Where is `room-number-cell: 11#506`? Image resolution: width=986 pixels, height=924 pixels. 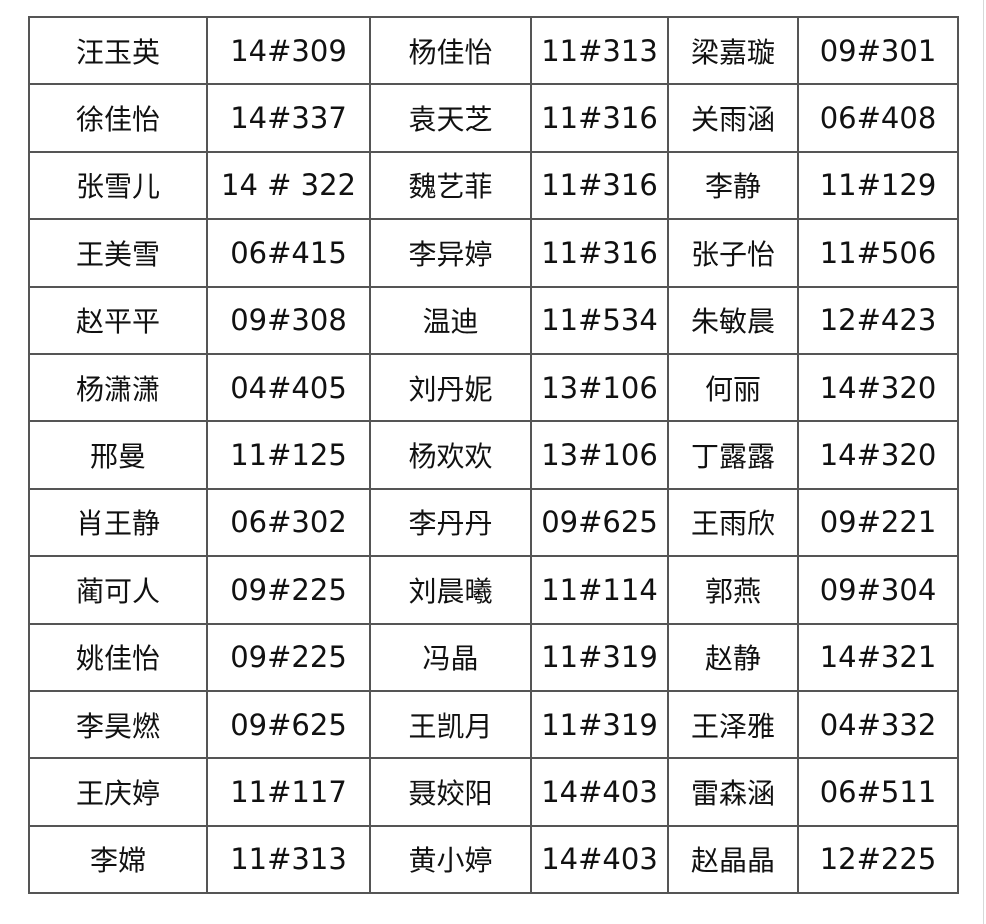
room-number-cell: 11#506 is located at coordinates (878, 253).